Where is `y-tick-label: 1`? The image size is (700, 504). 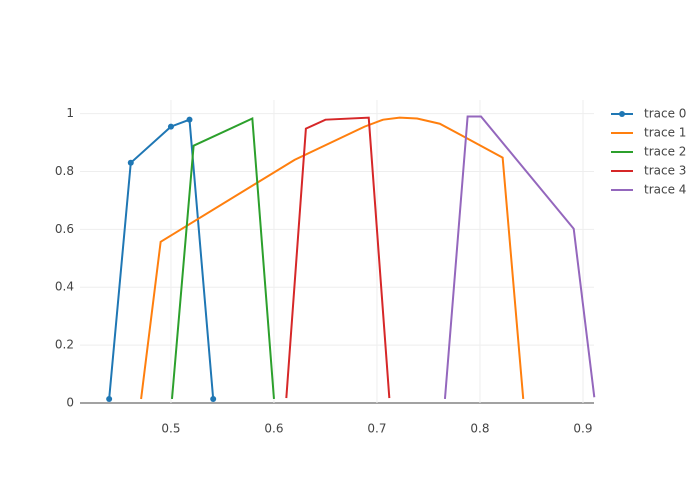 y-tick-label: 1 is located at coordinates (70, 113).